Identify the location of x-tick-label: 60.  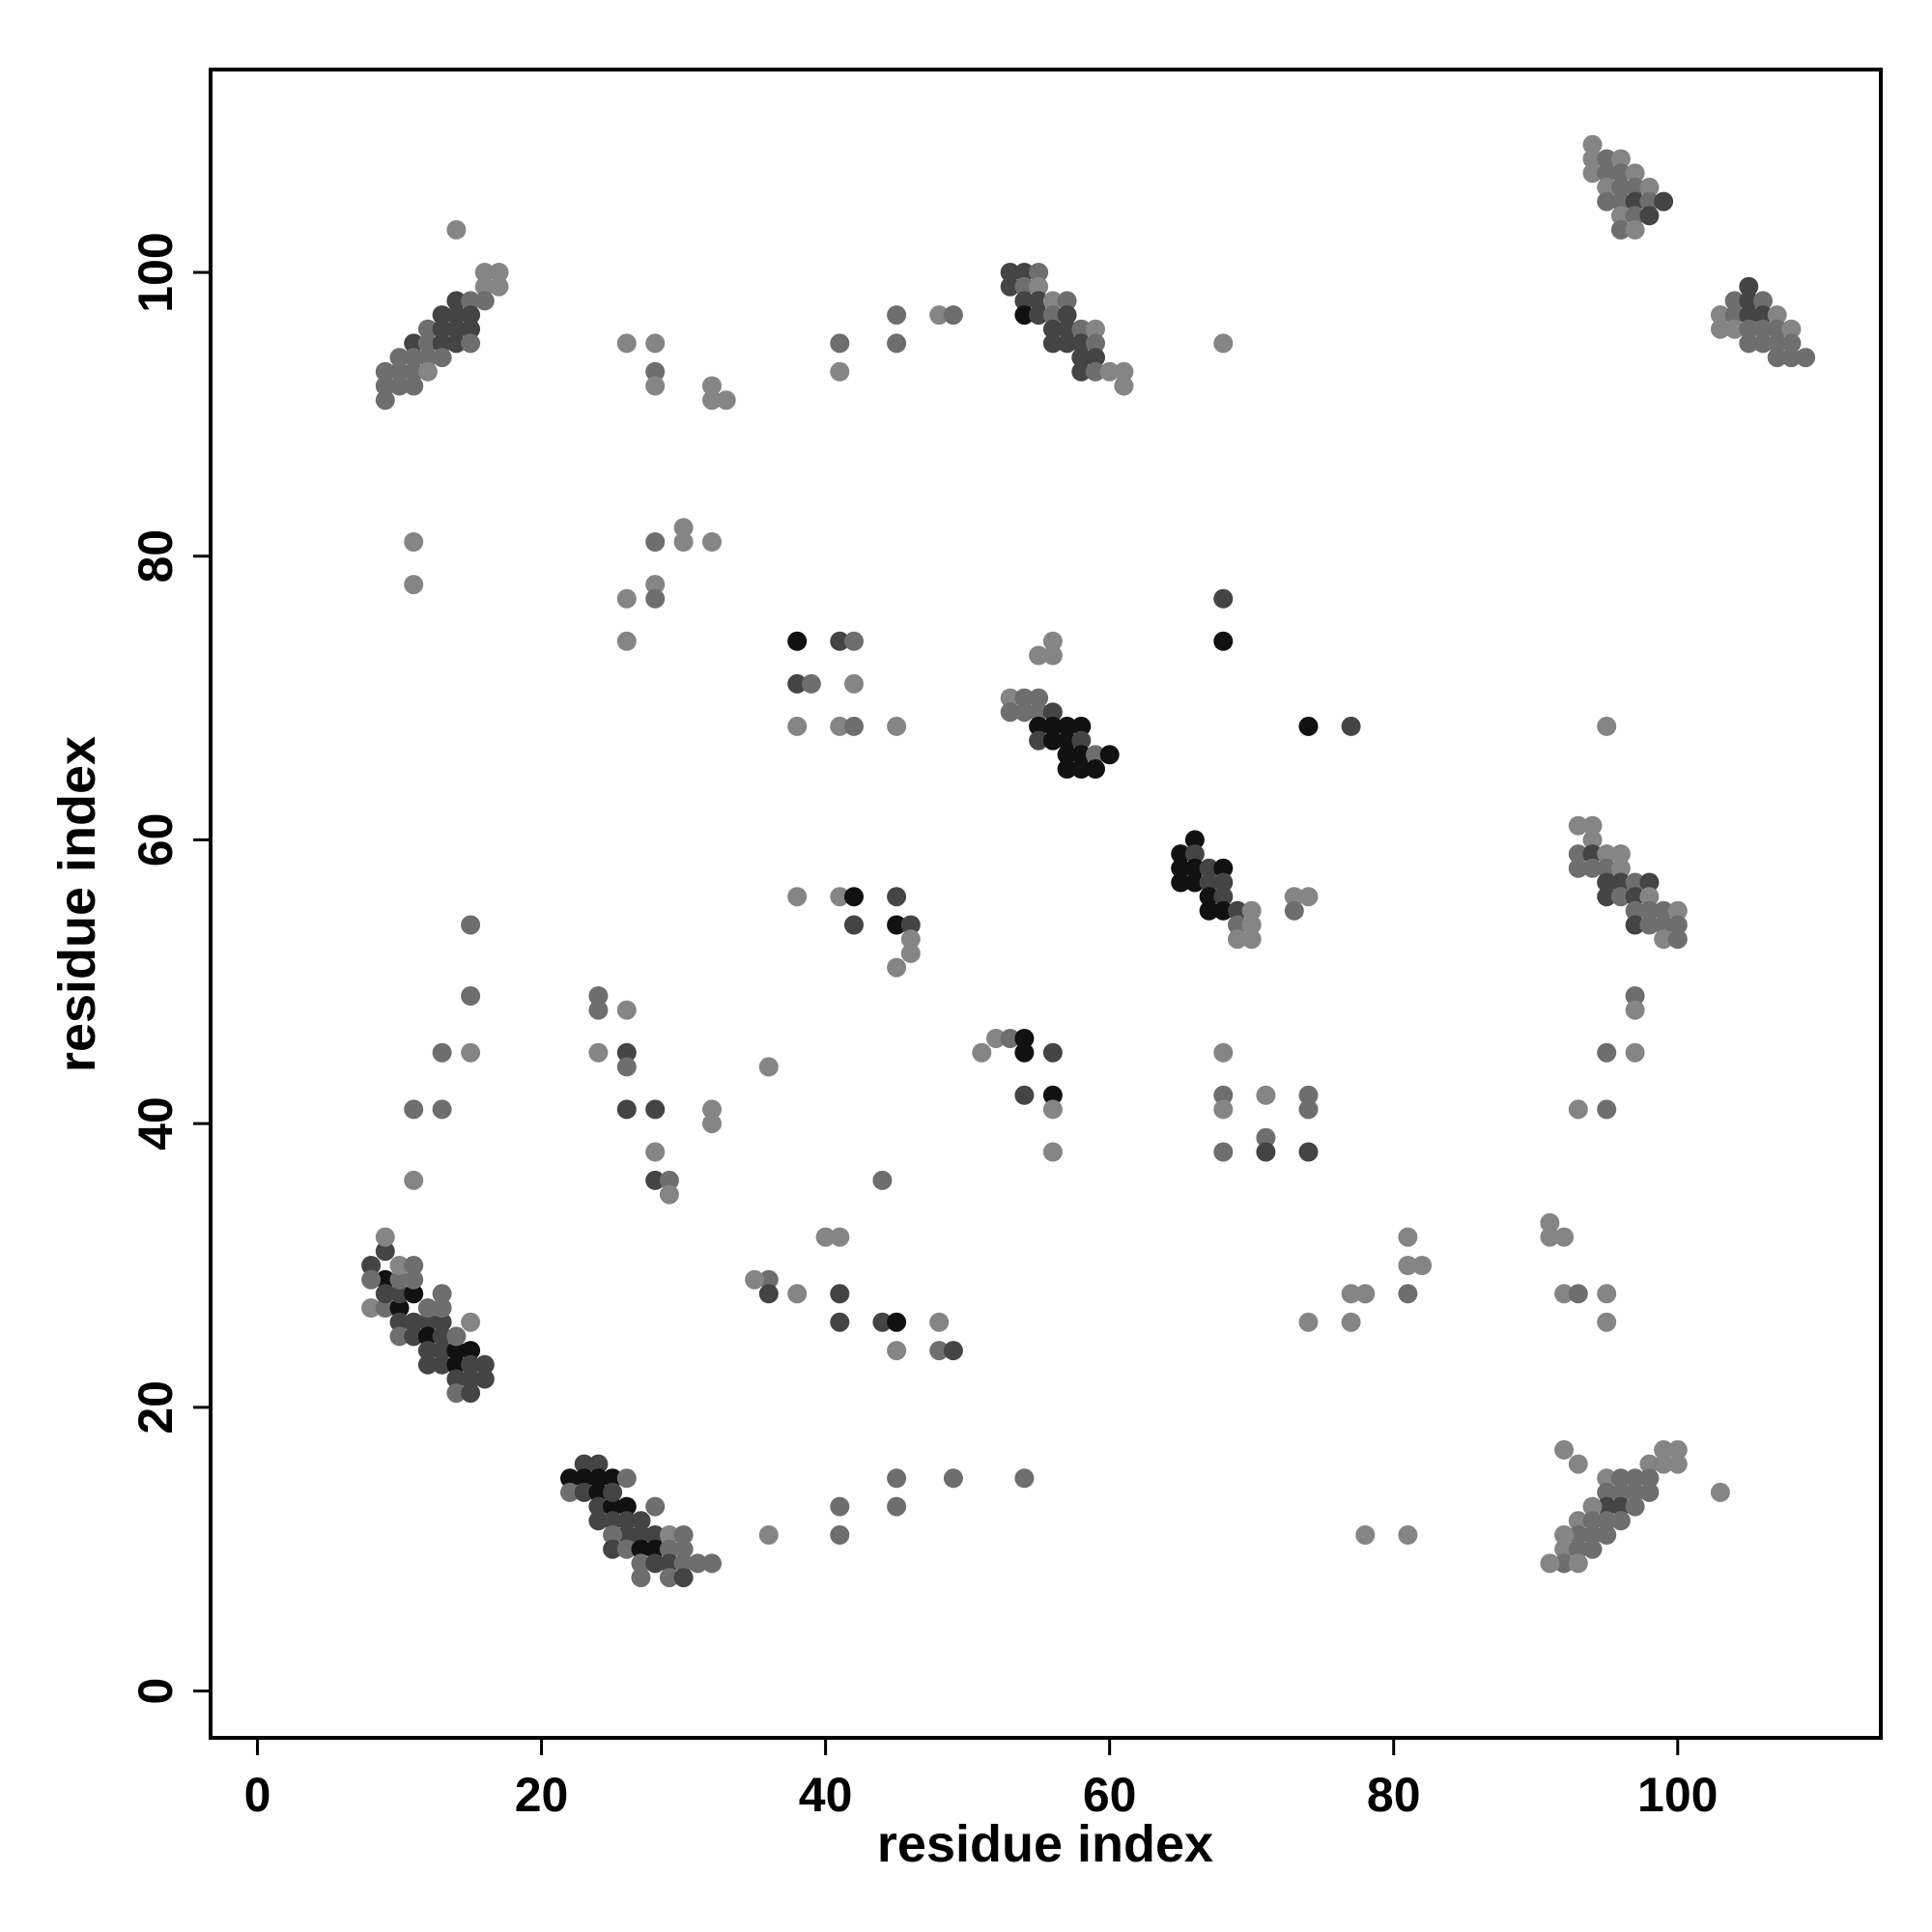
(1110, 1795).